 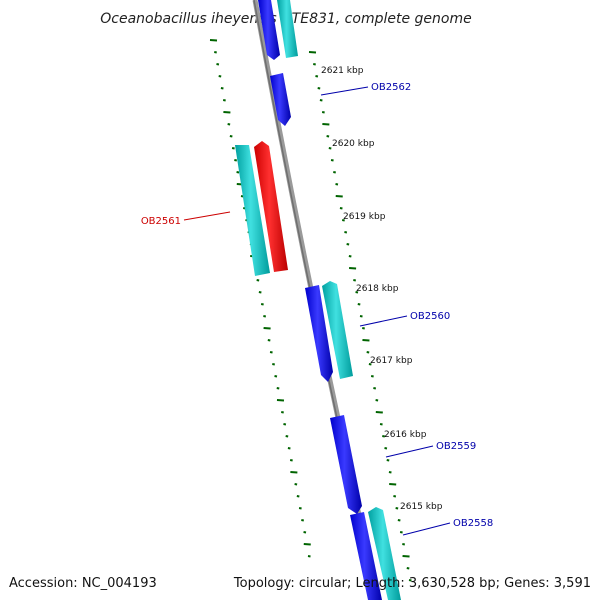 I want to click on gene-label-ob2561: OB2561, so click(x=161, y=221).